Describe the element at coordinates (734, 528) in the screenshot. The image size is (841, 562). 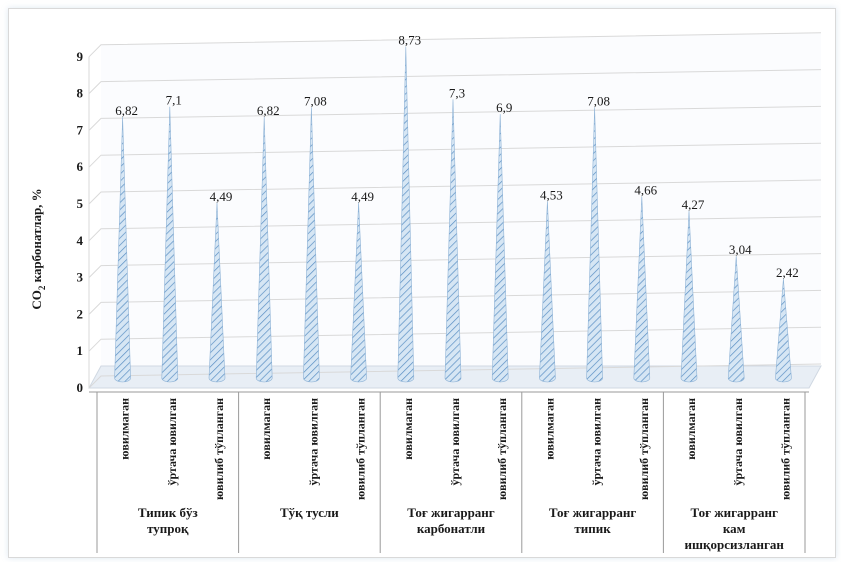
I see `group-label: кам` at that location.